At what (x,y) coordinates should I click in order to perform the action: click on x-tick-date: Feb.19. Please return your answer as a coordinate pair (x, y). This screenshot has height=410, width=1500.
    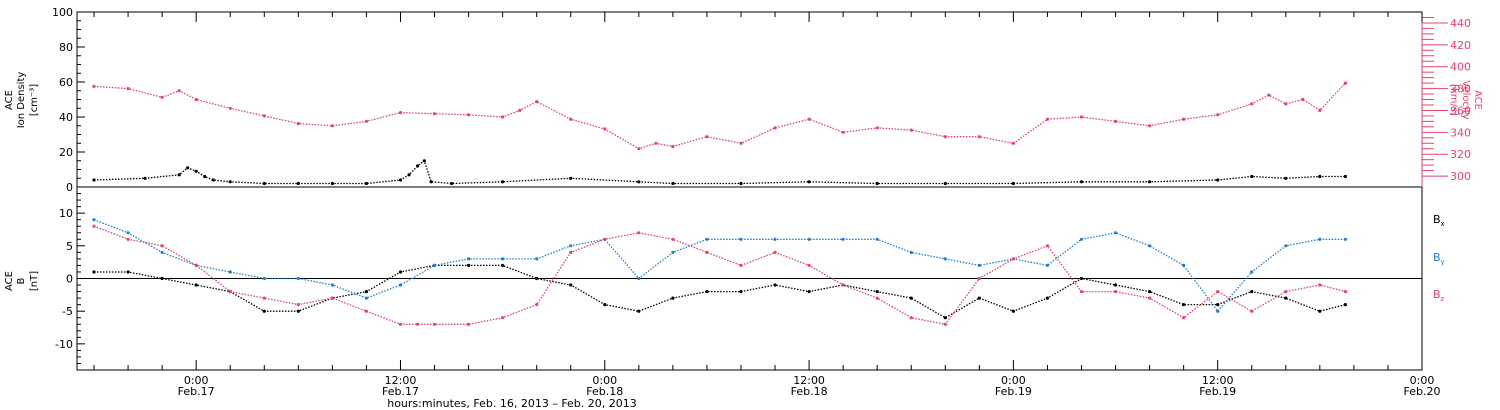
    Looking at the image, I should click on (1013, 391).